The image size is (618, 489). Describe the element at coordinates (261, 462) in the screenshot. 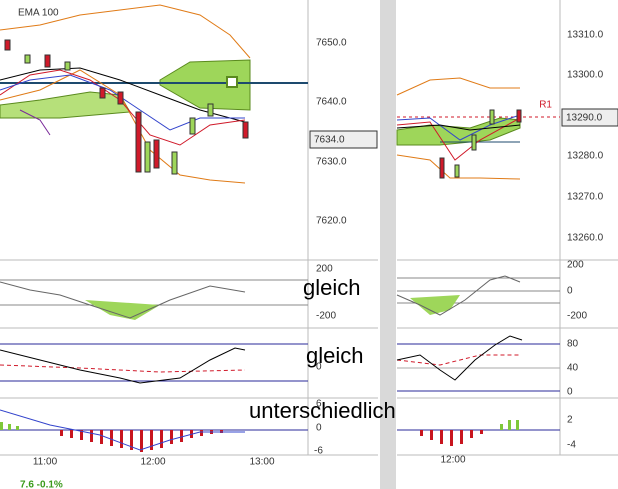

I see `time-label: 13:00` at that location.